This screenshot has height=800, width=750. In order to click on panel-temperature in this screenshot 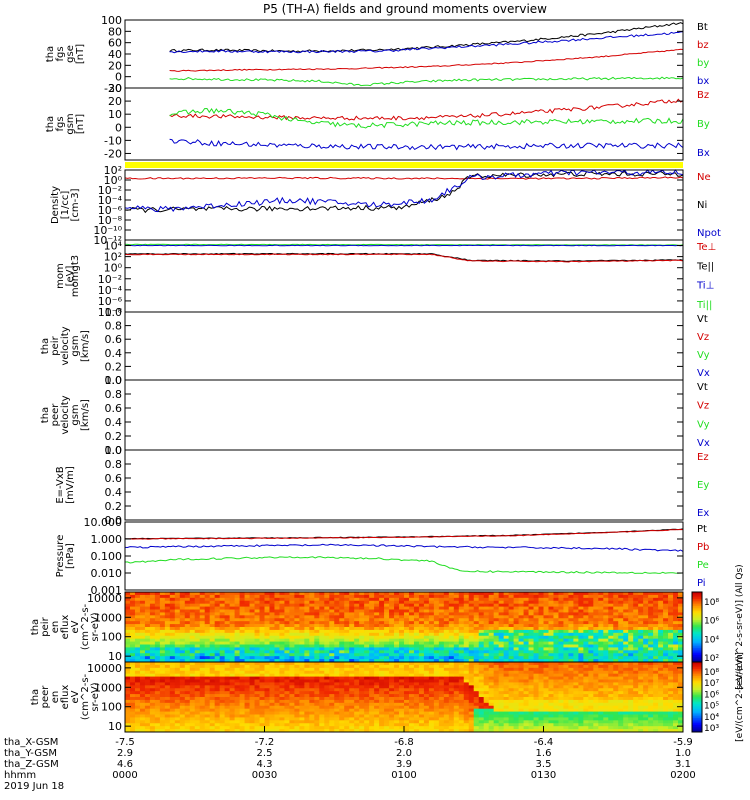, I will do `click(404, 276)`.